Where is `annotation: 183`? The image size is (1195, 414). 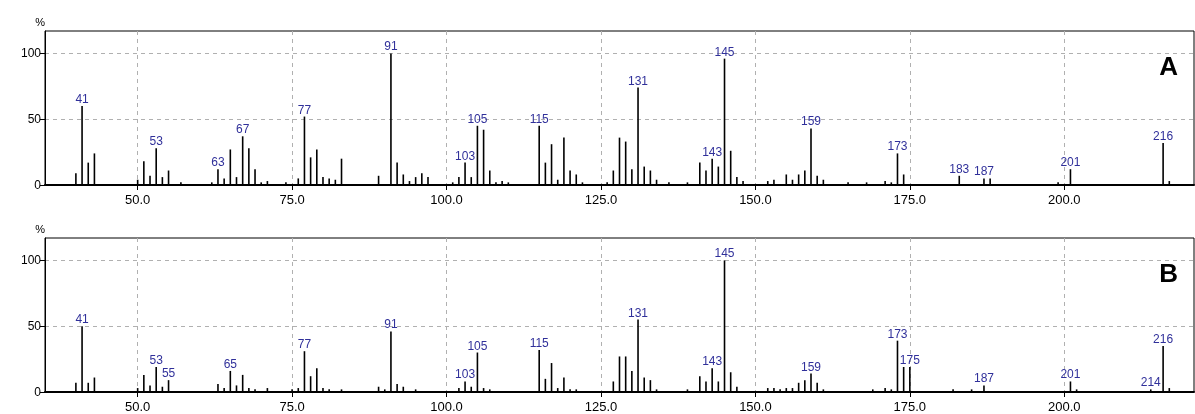 annotation: 183 is located at coordinates (959, 168).